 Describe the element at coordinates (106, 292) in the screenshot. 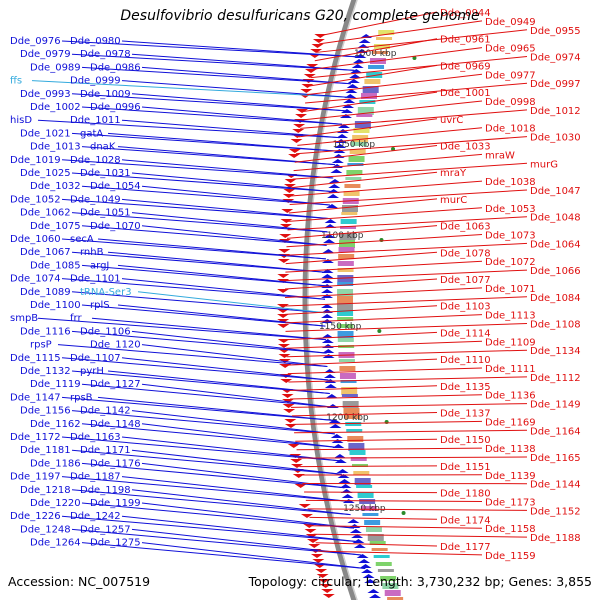

I see `left-gene-label: tRNA-Ser3` at that location.